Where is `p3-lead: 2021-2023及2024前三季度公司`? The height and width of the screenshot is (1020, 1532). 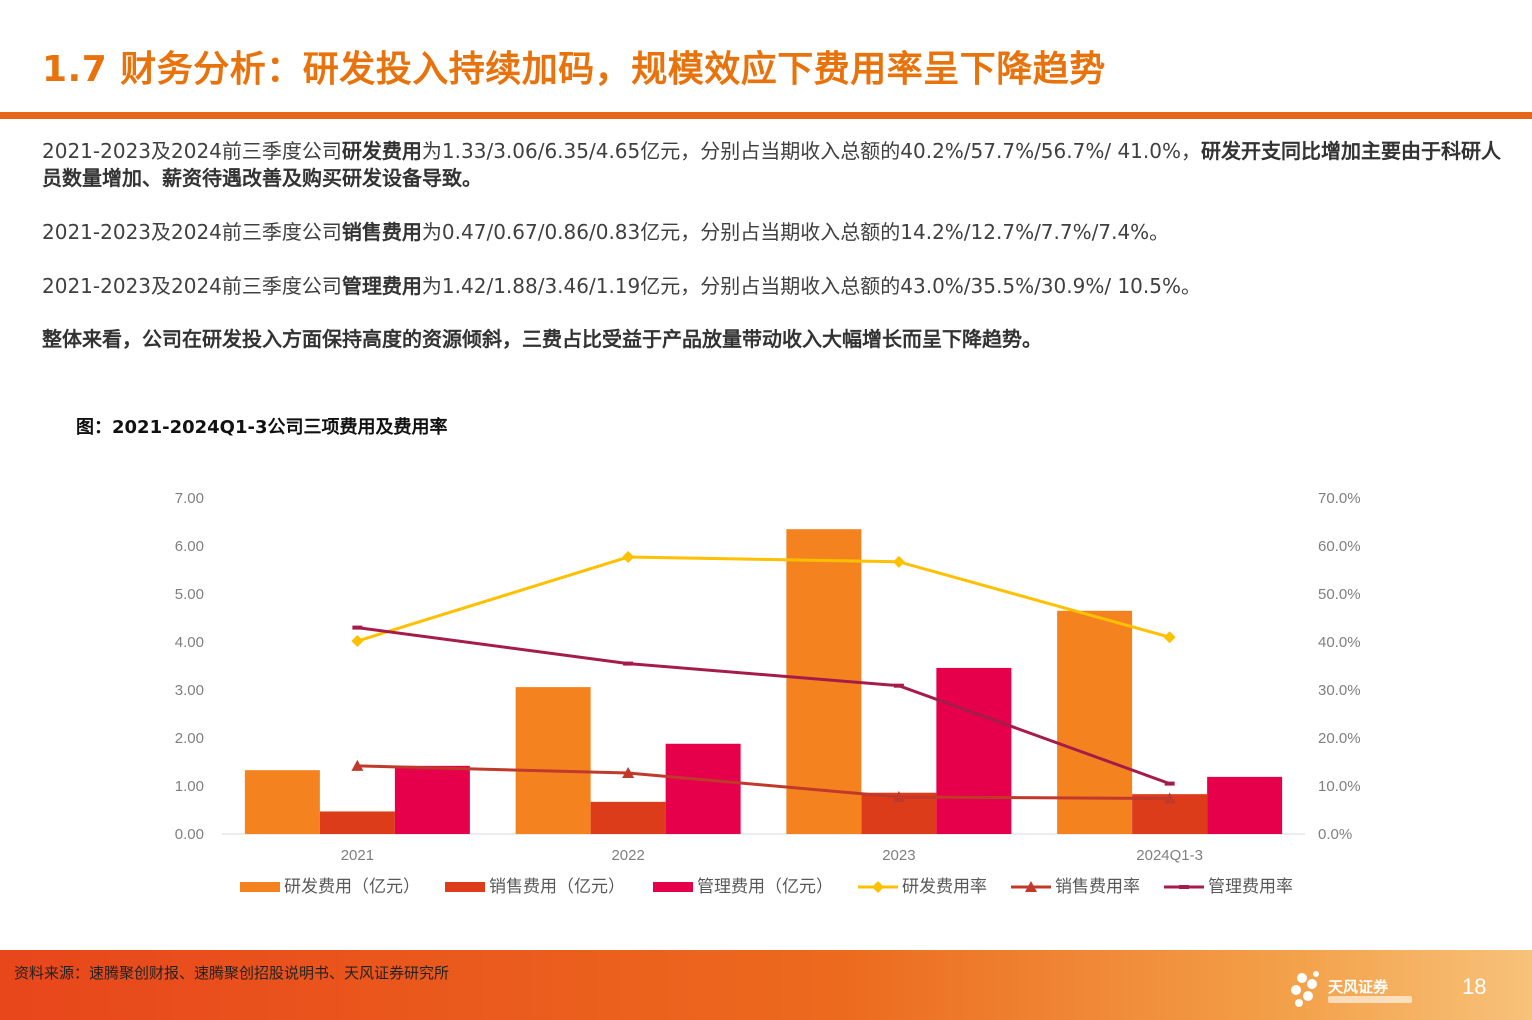
p3-lead: 2021-2023及2024前三季度公司 is located at coordinates (192, 286).